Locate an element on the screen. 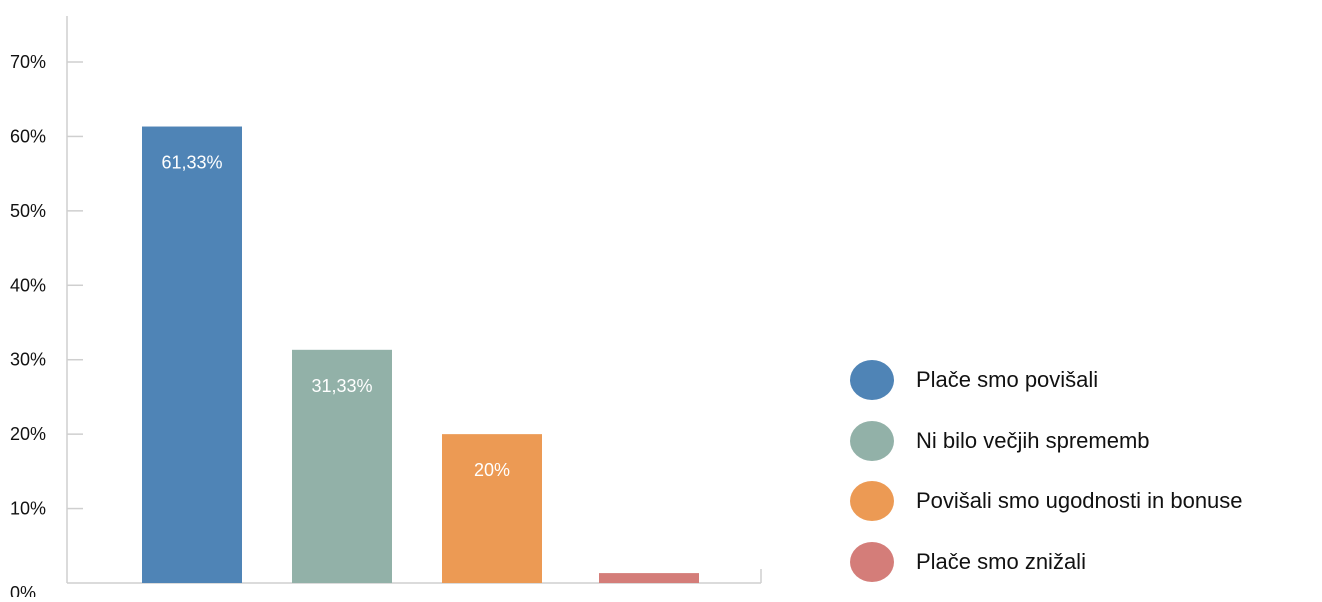 Image resolution: width=1322 pixels, height=602 pixels. bar-value-label: 20% is located at coordinates (492, 470).